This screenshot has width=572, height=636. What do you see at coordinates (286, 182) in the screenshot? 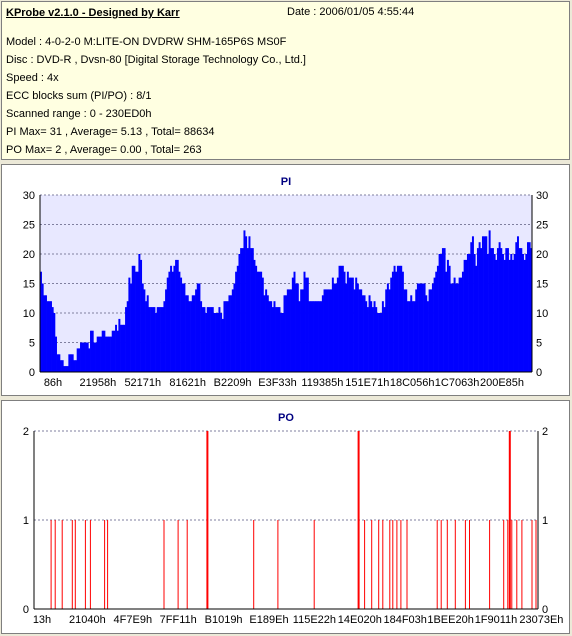
I see `chart-title: PI` at bounding box center [286, 182].